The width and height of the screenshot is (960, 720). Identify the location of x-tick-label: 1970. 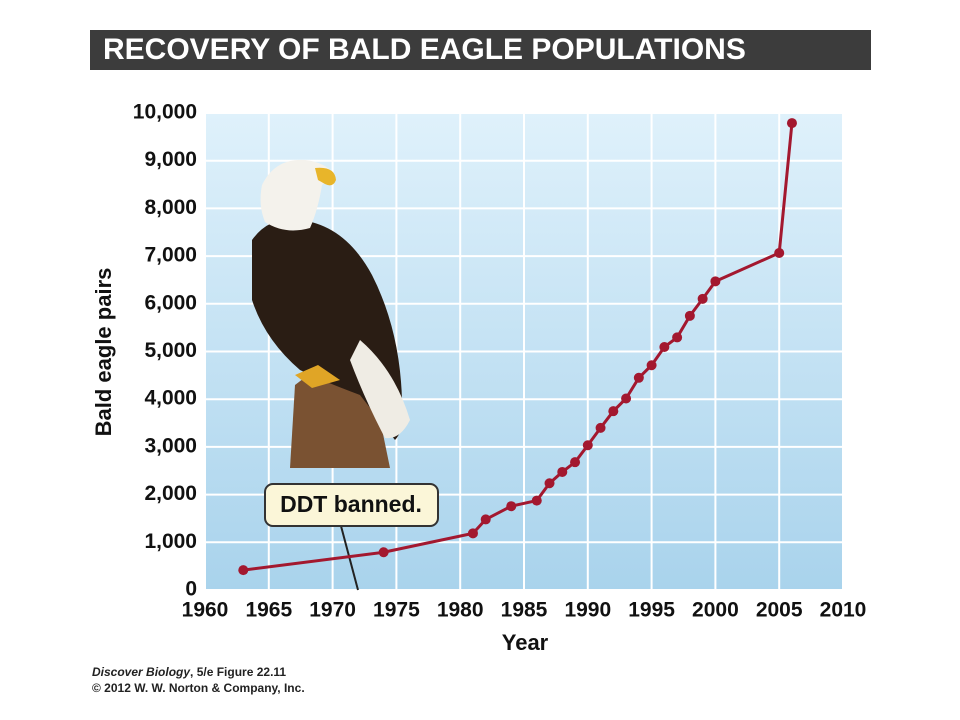
(332, 610).